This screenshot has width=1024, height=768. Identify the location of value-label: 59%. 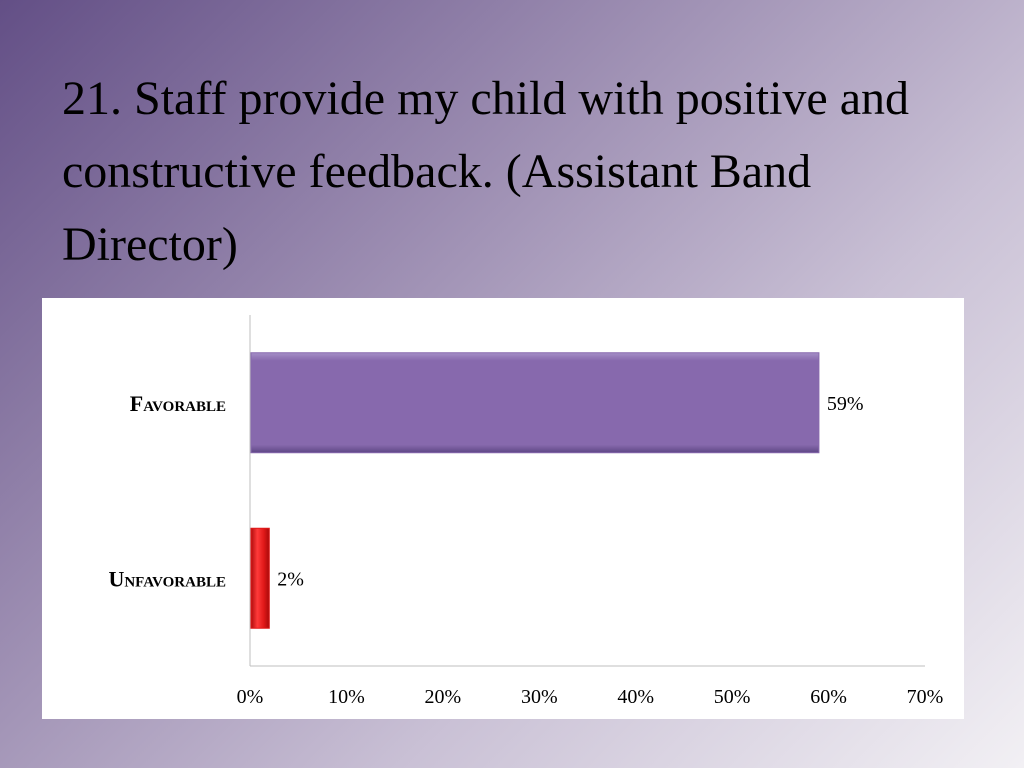
(845, 404).